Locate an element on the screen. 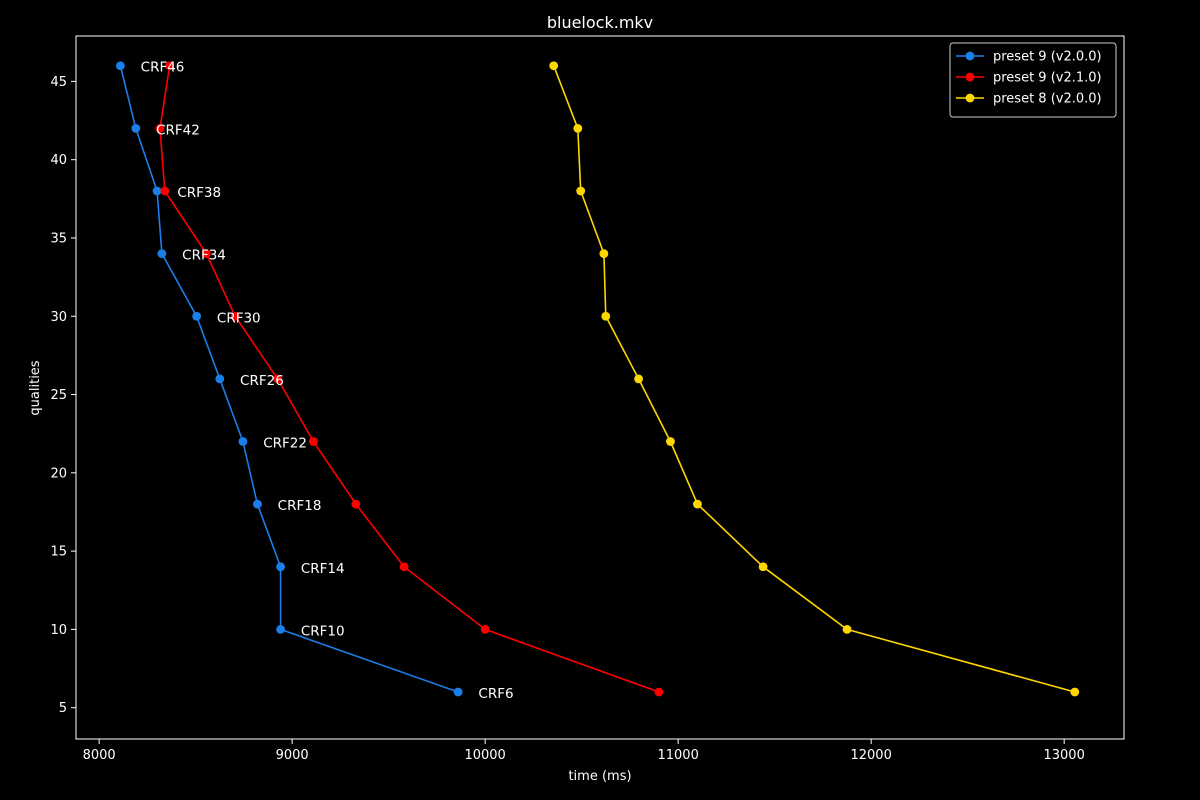  x-tick-label: 9000 is located at coordinates (292, 755).